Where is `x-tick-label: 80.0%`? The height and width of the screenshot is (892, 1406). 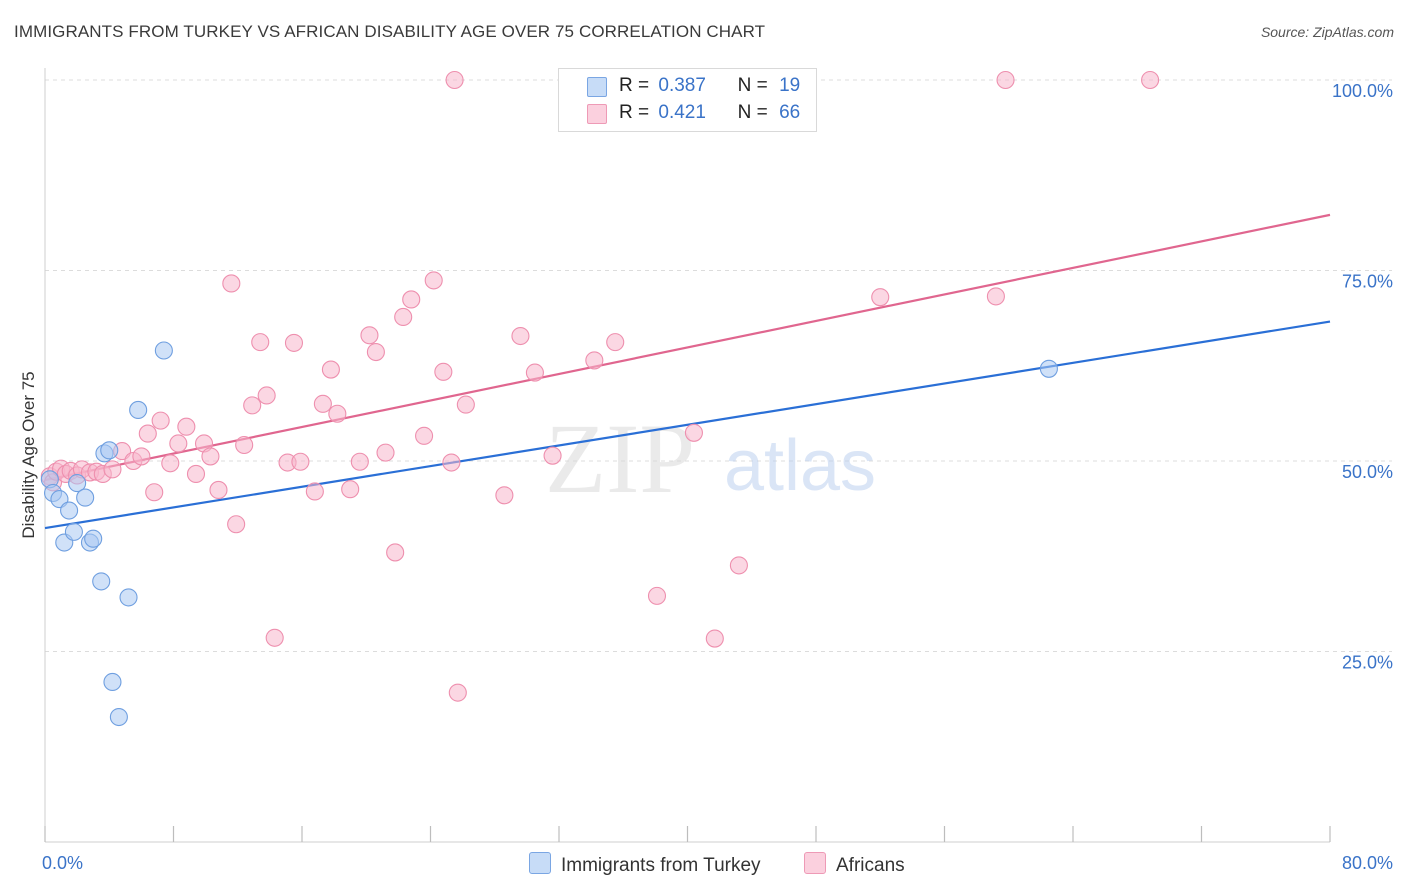 x-tick-label: 80.0% is located at coordinates (1367, 863).